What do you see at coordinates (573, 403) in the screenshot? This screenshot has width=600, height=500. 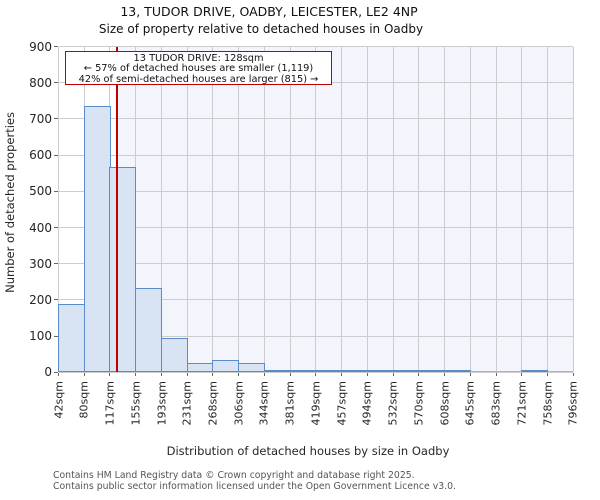 I see `x-tick-label: 796sqm` at bounding box center [573, 403].